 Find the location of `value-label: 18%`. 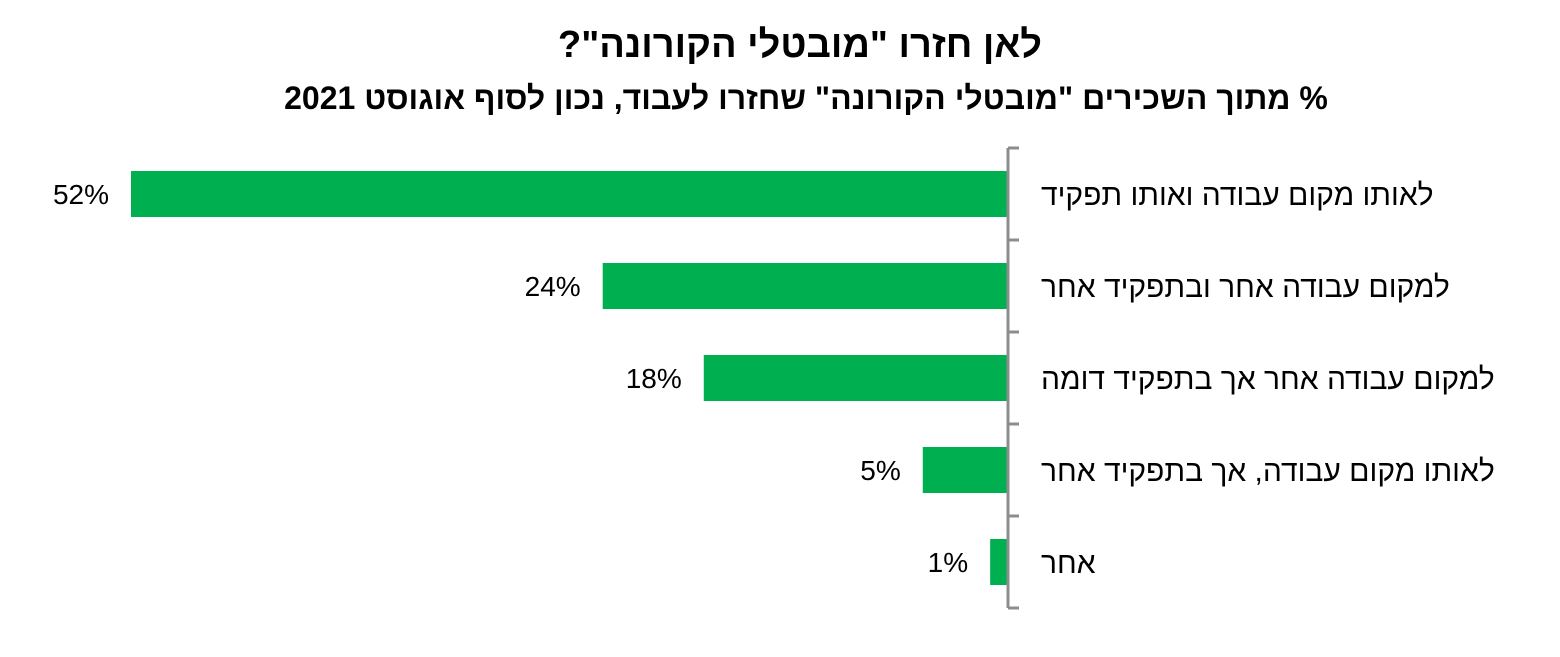

value-label: 18% is located at coordinates (654, 378).